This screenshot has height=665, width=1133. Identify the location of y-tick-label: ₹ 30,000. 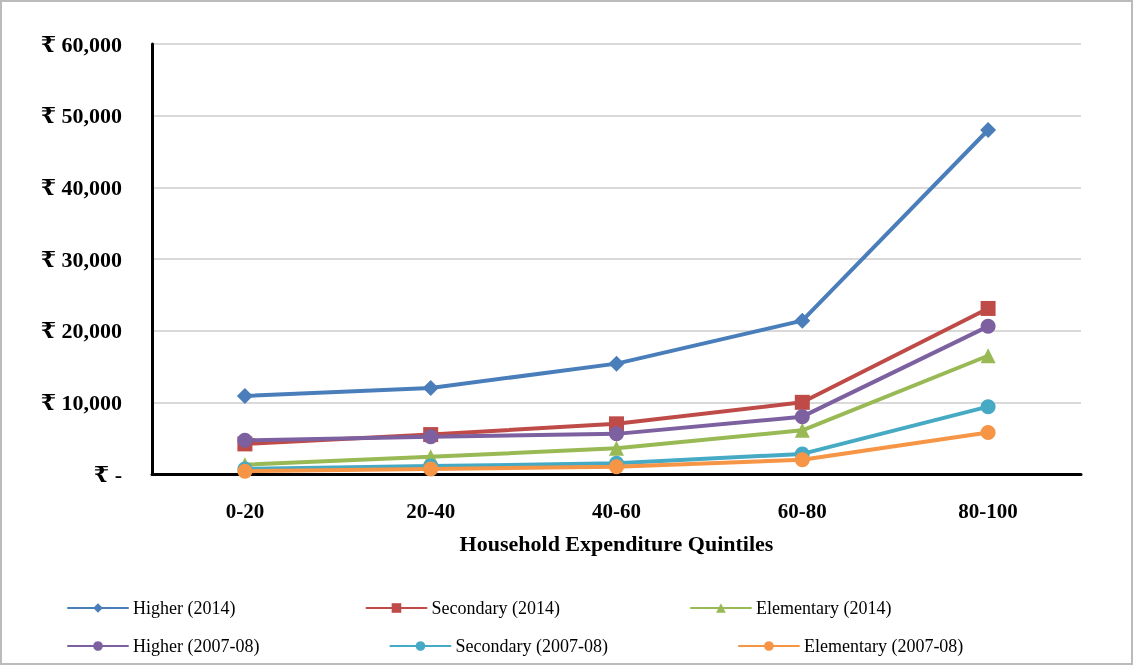
(81, 259).